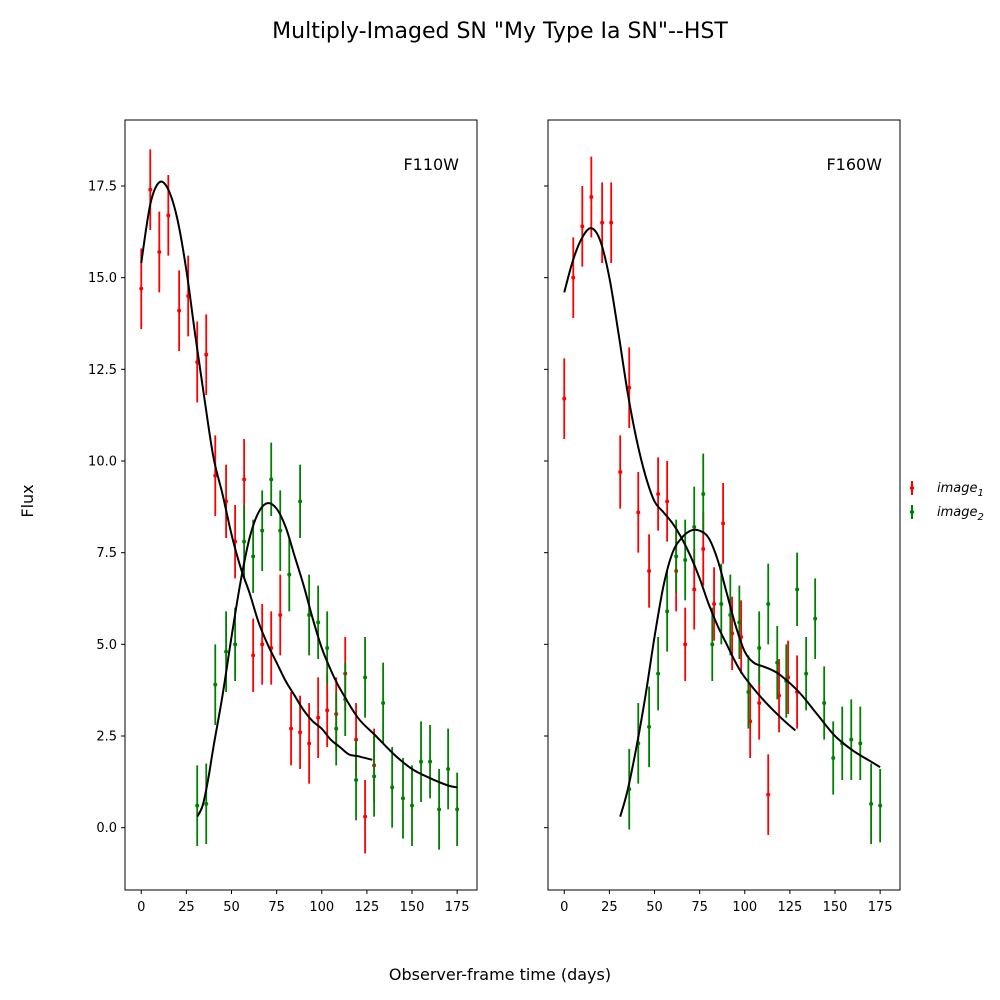  Describe the element at coordinates (106, 737) in the screenshot. I see `y-tick-label: 2.5` at that location.